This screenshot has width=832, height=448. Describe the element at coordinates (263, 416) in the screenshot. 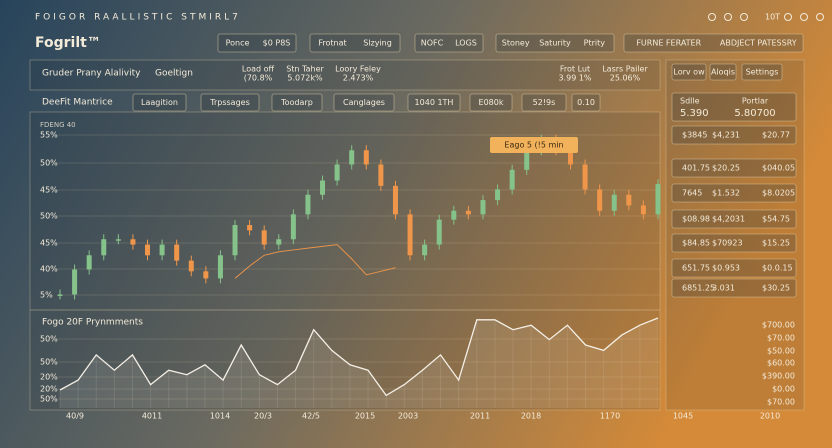

I see `x-label: 20/3` at that location.